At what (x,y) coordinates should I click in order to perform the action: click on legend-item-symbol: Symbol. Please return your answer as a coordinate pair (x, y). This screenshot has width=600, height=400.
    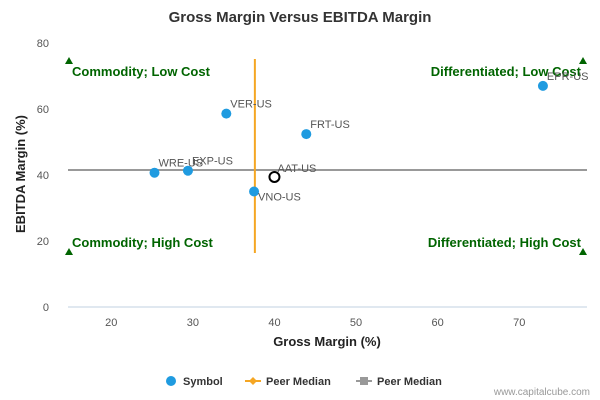
    Looking at the image, I should click on (194, 382).